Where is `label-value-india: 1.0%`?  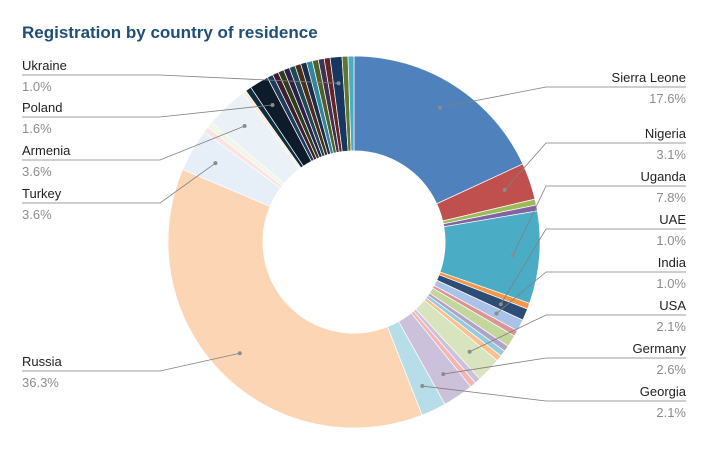 label-value-india: 1.0% is located at coordinates (671, 283).